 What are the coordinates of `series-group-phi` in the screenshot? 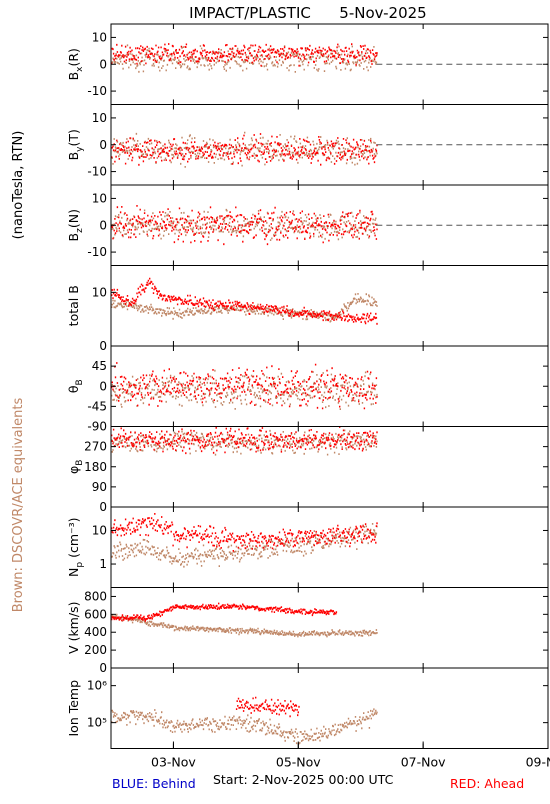 It's located at (244, 441).